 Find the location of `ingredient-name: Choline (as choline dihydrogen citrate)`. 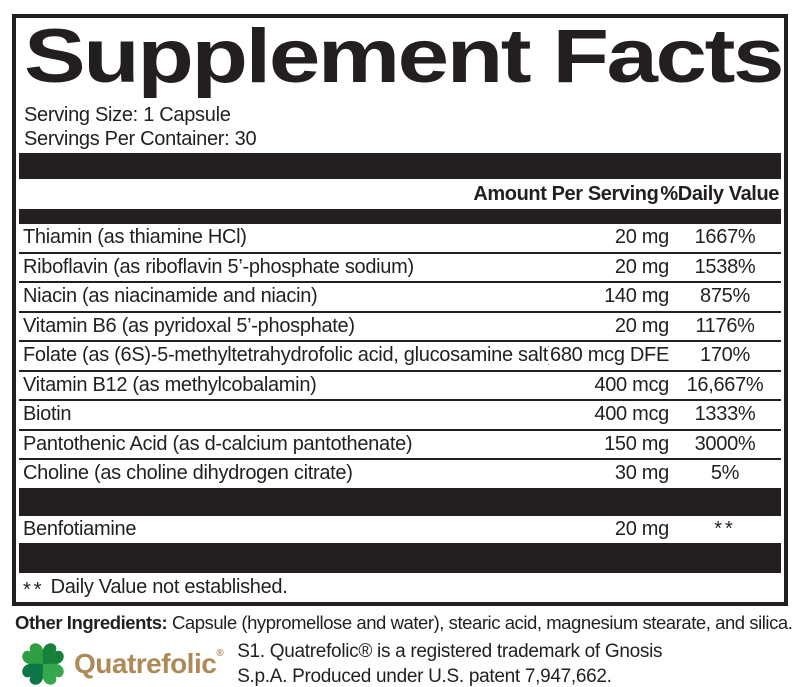

ingredient-name: Choline (as choline dihydrogen citrate) is located at coordinates (188, 473).